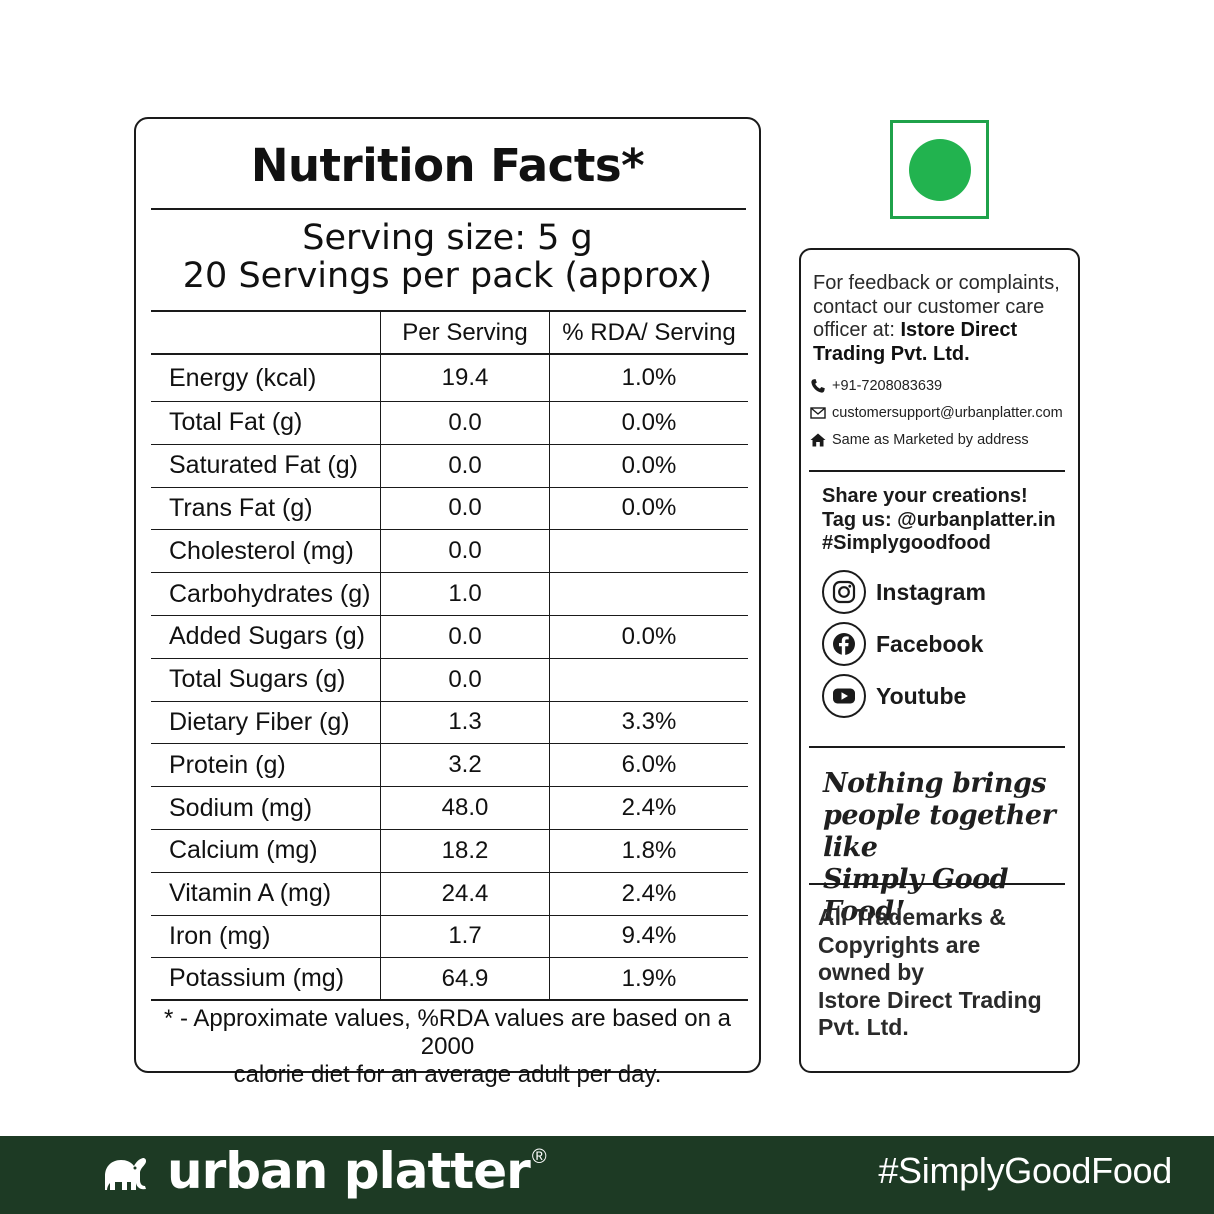  Describe the element at coordinates (649, 850) in the screenshot. I see `rda-value: 1.8%` at that location.